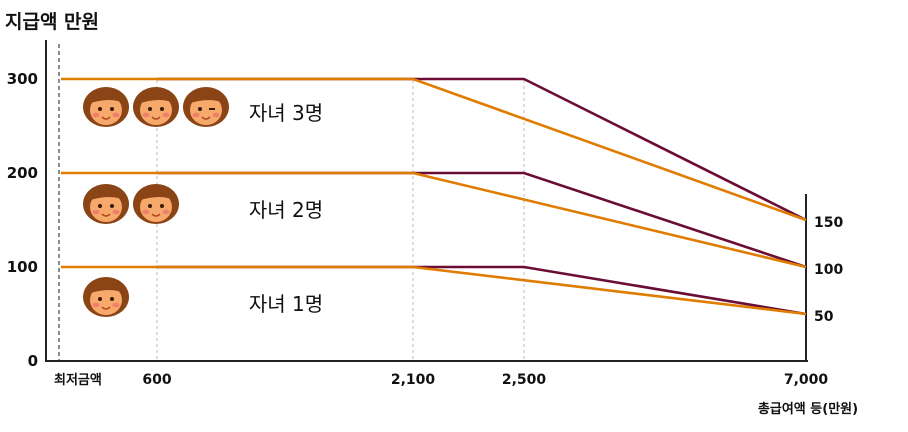 This screenshot has width=908, height=432. What do you see at coordinates (824, 317) in the screenshot?
I see `right-value-label: 50` at bounding box center [824, 317].